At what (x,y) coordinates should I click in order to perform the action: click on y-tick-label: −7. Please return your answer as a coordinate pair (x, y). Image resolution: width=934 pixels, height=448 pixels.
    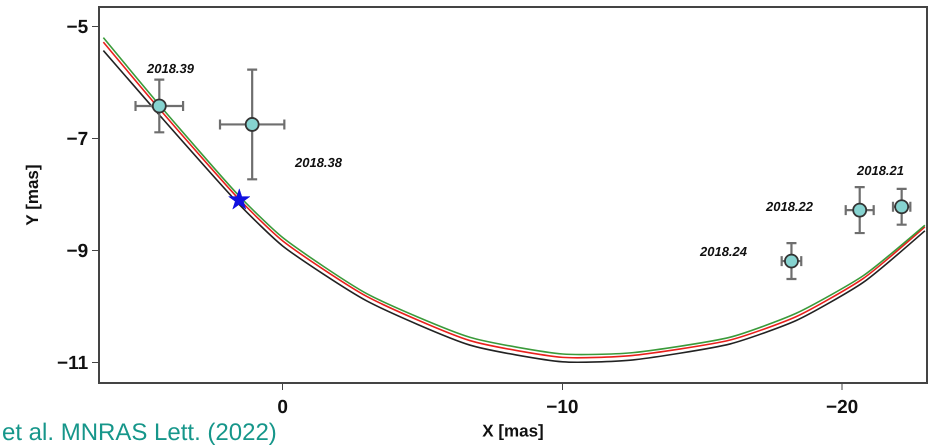
    Looking at the image, I should click on (77, 139).